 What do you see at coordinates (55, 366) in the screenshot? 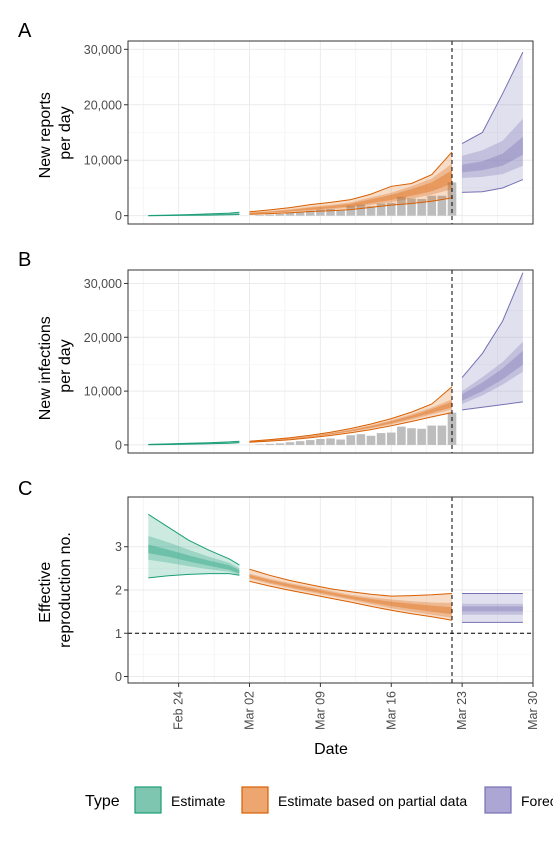
I see `panel-b-ylabel: New infections per day` at bounding box center [55, 366].